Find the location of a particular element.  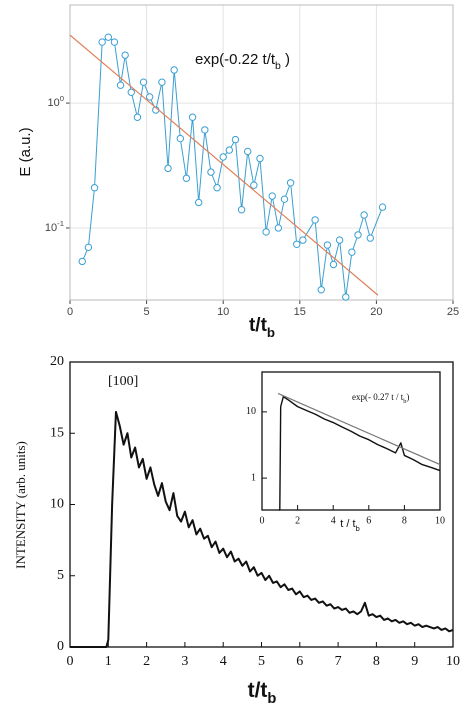

y-axis-label-text: E (a.u.) is located at coordinates (25, 151).